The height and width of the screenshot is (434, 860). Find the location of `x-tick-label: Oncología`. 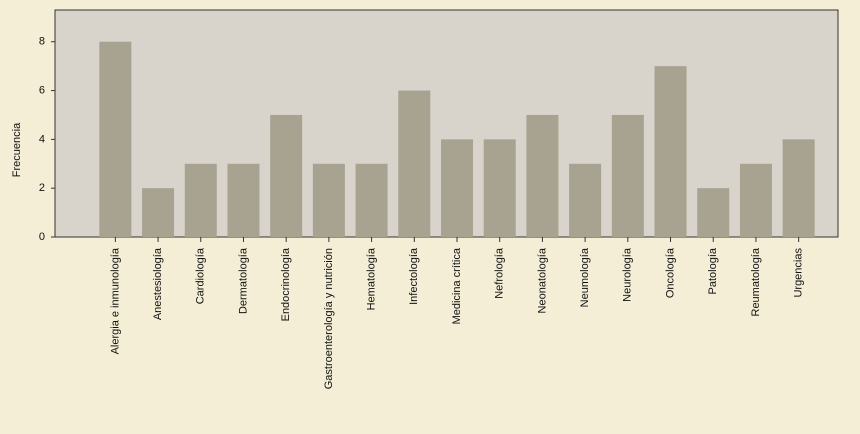

x-tick-label: Oncología is located at coordinates (670, 272).